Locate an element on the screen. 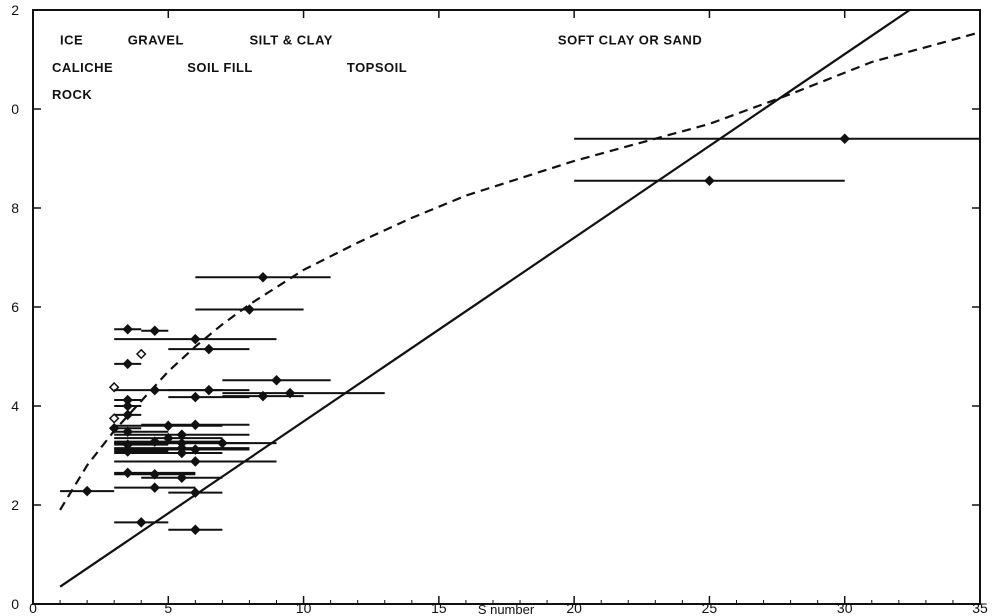 This screenshot has height=616, width=992. annotation-label: GRAVEL is located at coordinates (156, 40).